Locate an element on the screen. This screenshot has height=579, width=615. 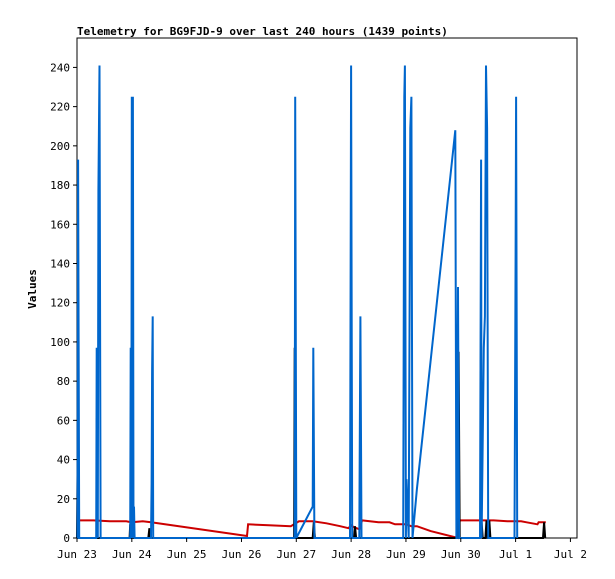
y-axis-label: Values is located at coordinates (32, 289).